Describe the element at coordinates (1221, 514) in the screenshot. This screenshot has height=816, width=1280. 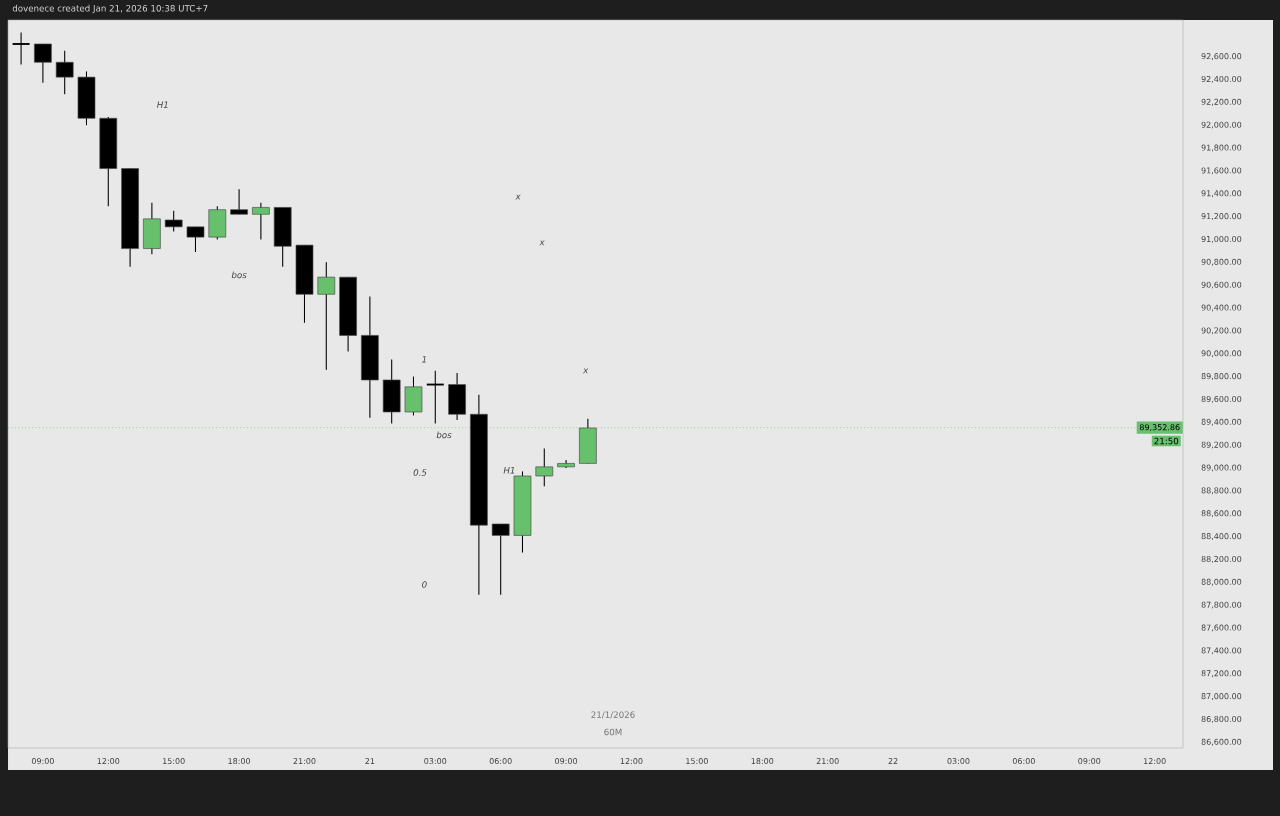
I see `y-tick-label: 88,600.00` at that location.